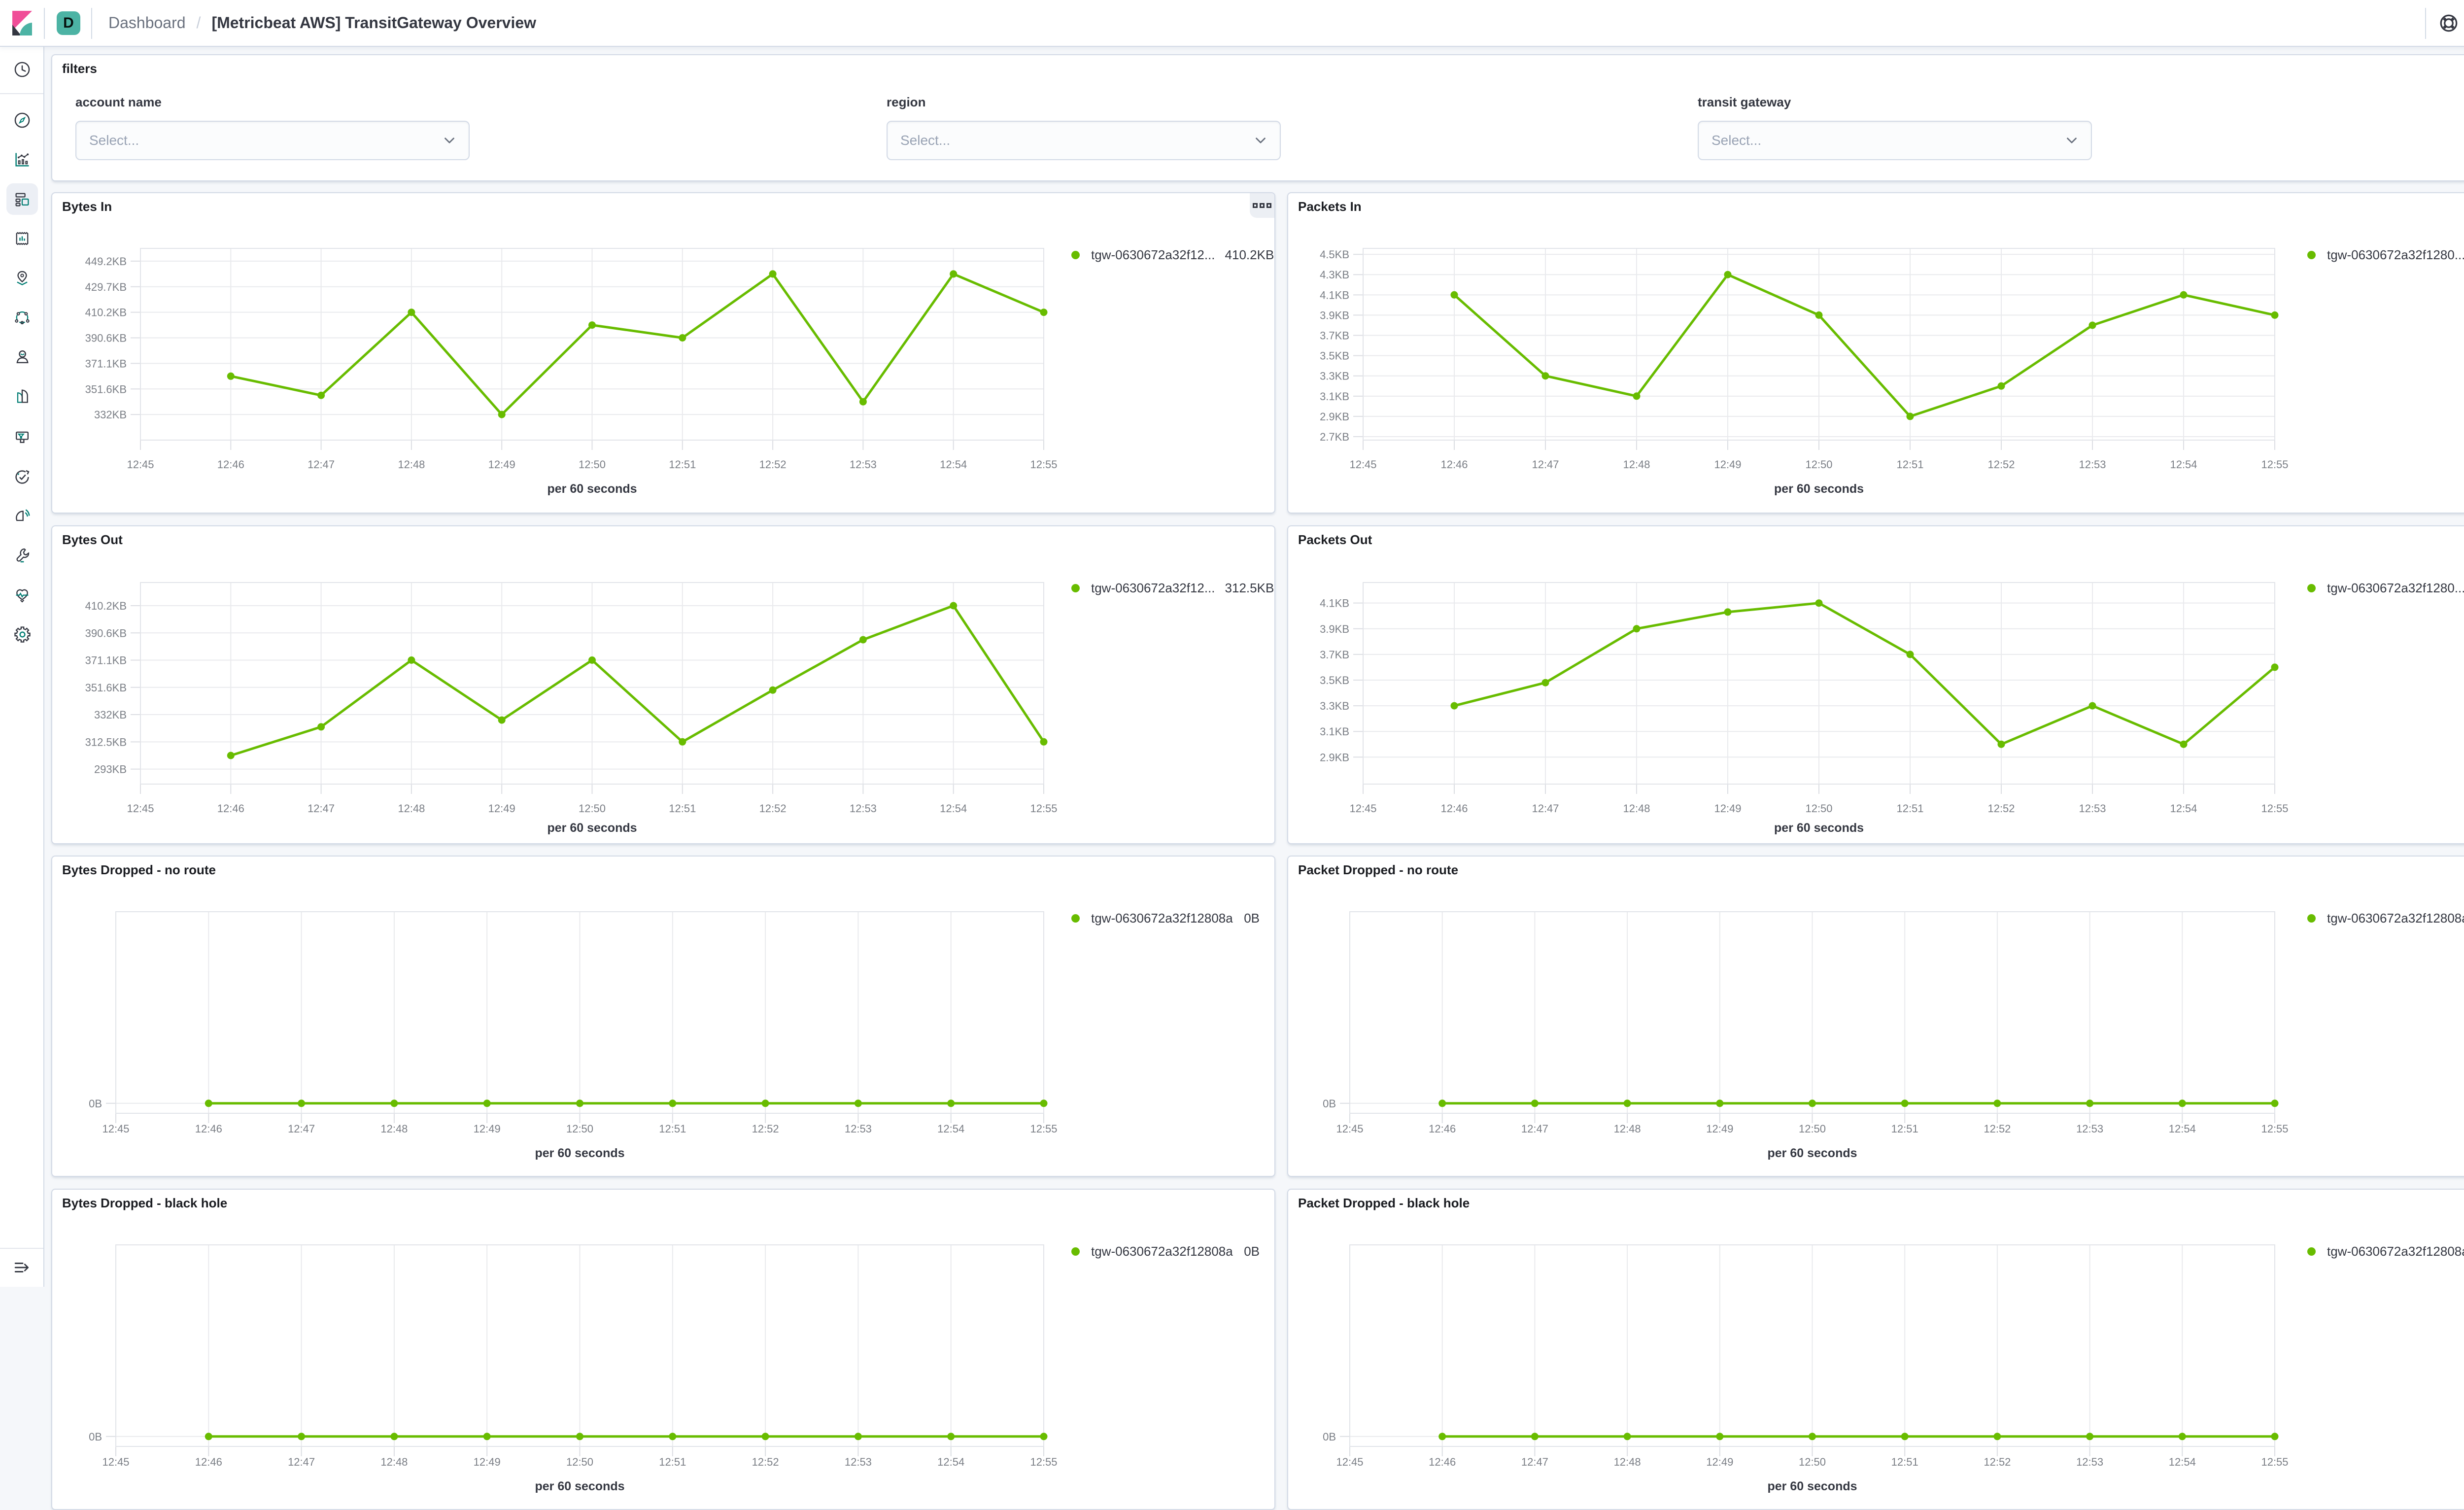  I want to click on breadcrumb-dashboard: Dashboard, so click(147, 23).